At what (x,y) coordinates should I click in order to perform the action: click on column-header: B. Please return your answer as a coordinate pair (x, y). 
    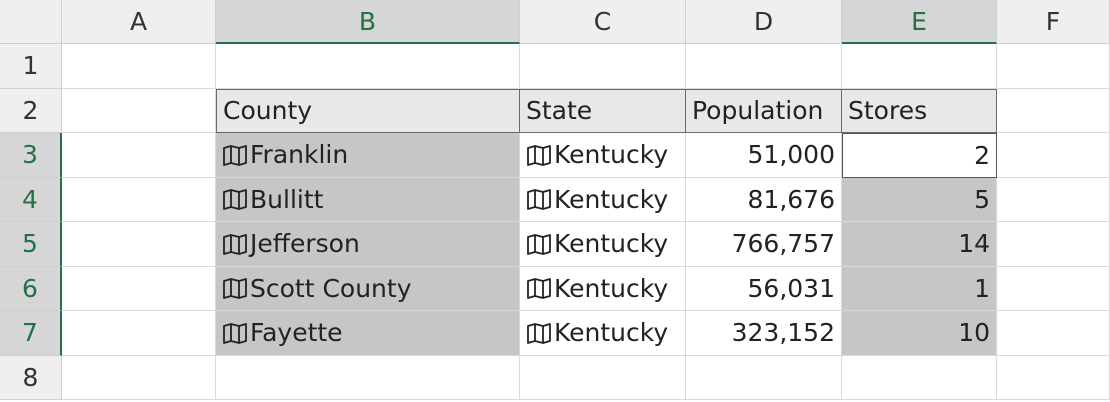
    Looking at the image, I should click on (368, 22).